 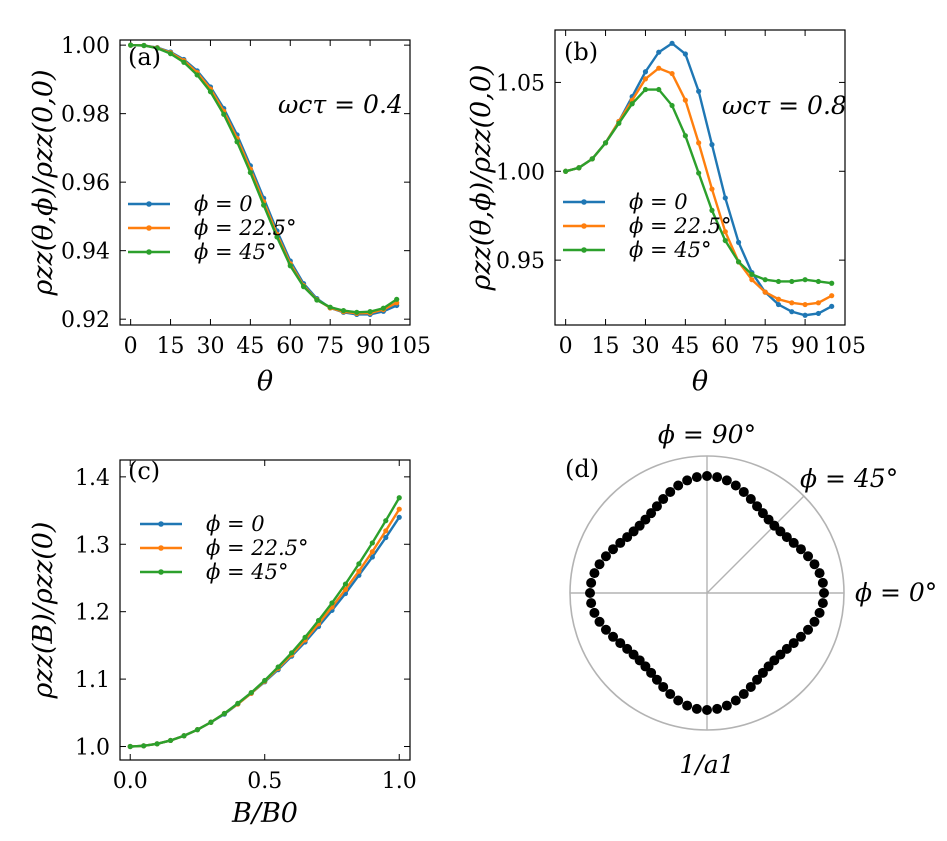 I want to click on annotation: ωcτ = 0.8, so click(x=784, y=105).